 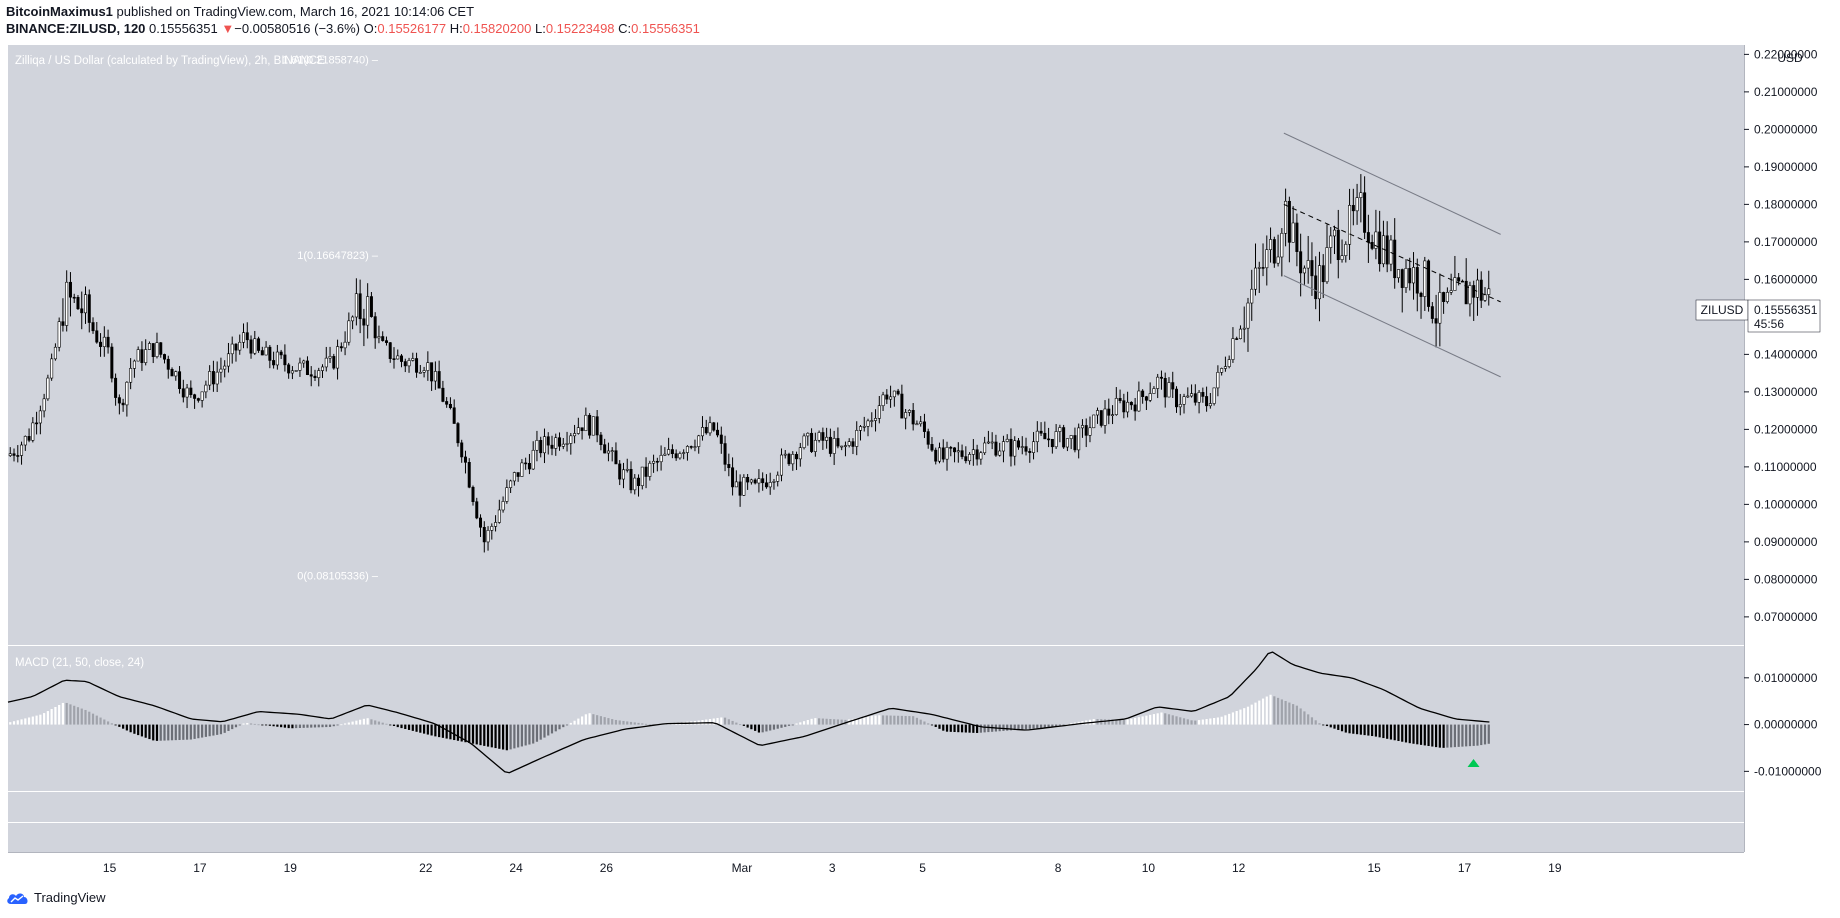 I want to click on time-tick-label: Mar, so click(x=742, y=868).